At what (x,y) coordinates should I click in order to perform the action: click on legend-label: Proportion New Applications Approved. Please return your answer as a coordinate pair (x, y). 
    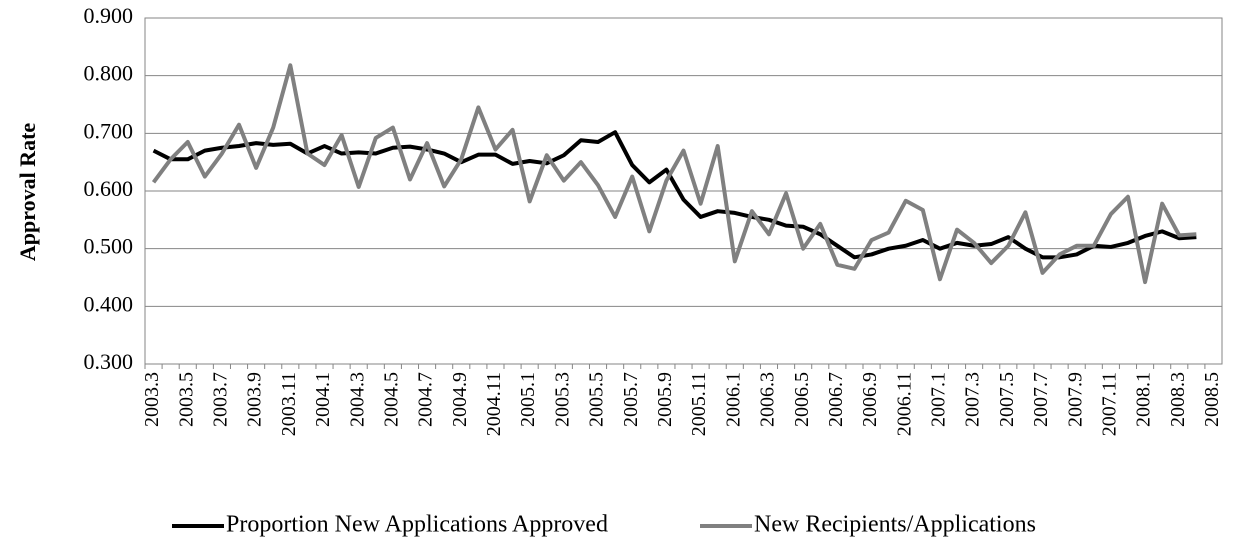
    Looking at the image, I should click on (417, 525).